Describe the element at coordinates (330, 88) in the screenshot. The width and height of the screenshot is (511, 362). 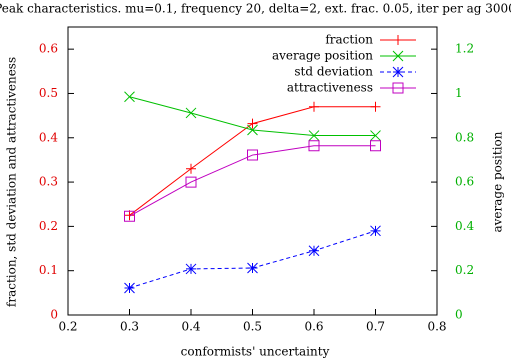
I see `legend-label: attractiveness` at that location.